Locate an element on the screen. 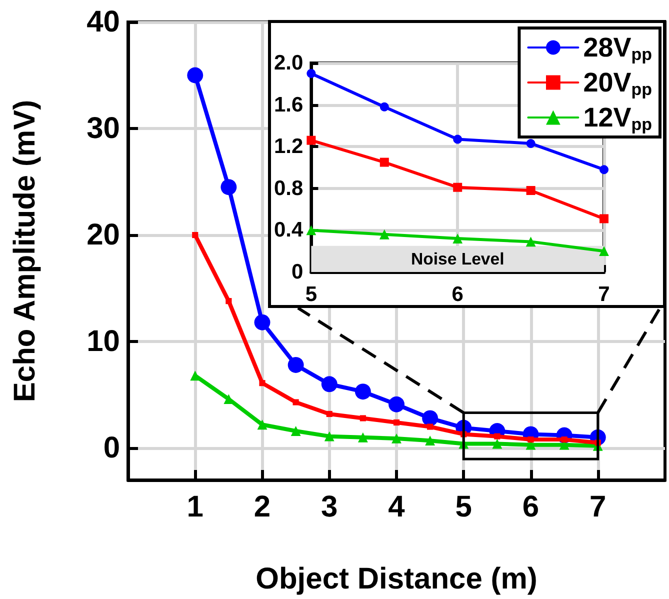  x-tick-label: 3 is located at coordinates (329, 507).